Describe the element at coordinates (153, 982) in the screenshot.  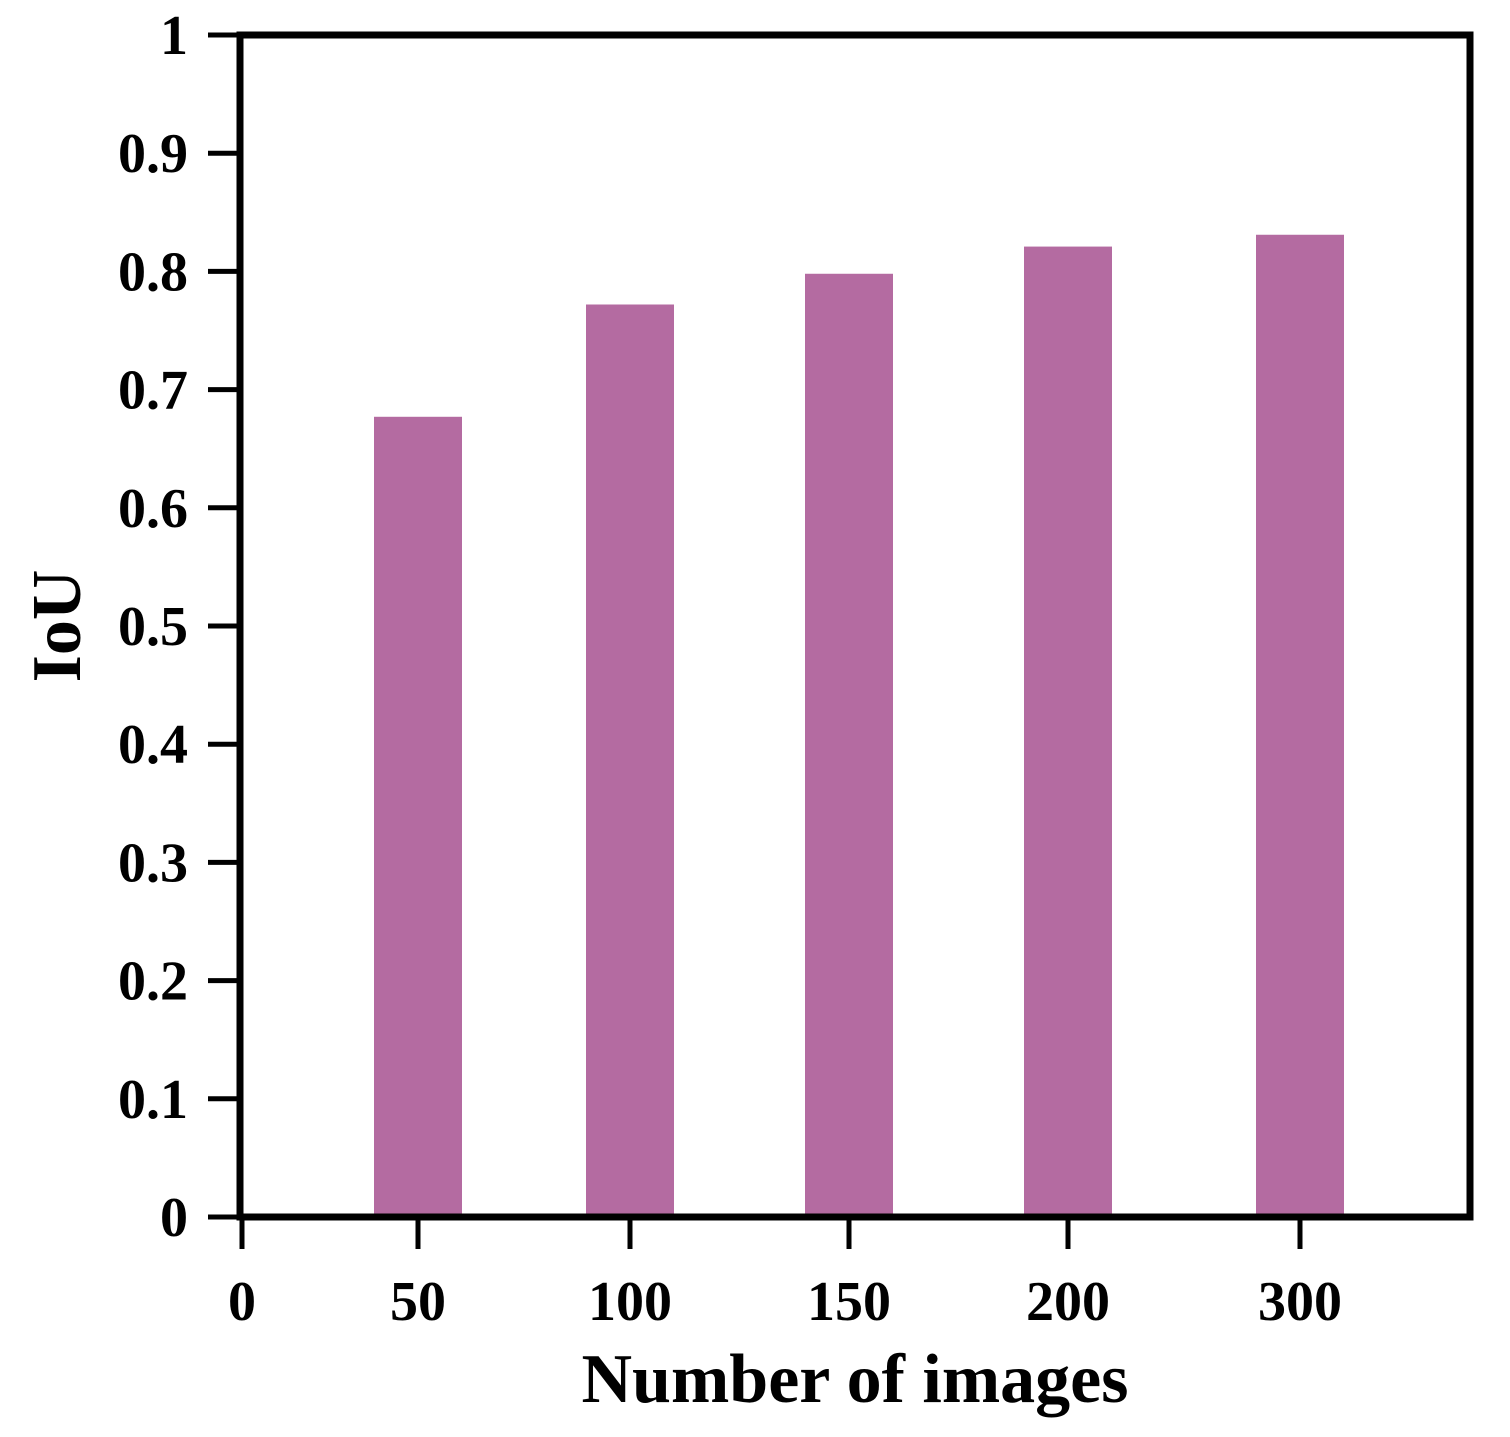
I see `y-tick-label: 0.2` at that location.